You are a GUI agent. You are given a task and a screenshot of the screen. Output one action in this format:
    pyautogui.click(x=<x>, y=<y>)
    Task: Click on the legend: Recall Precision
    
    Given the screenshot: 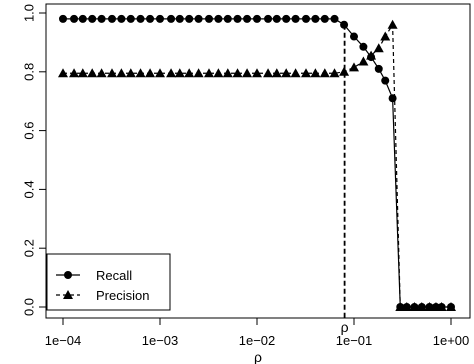 What is the action you would take?
    pyautogui.click(x=108, y=282)
    